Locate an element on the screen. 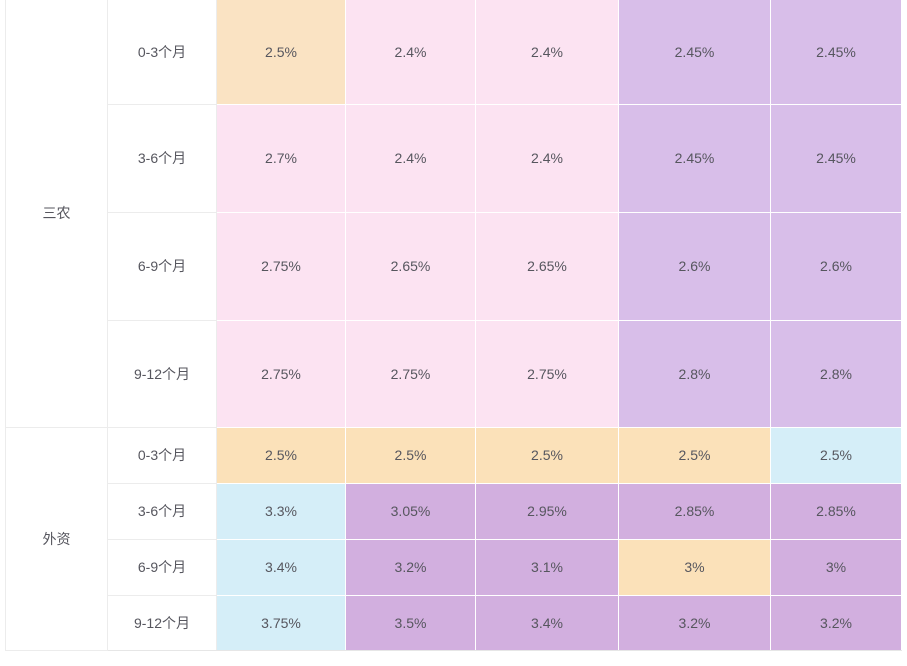 The height and width of the screenshot is (666, 907). table-row: 9-12个月 3.75% 3.5% 3.4% 3.2% 3.2% is located at coordinates (454, 622).